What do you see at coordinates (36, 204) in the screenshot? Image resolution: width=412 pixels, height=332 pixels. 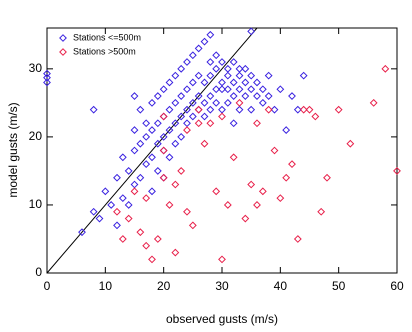 I see `y-tick-label: 10` at bounding box center [36, 204].